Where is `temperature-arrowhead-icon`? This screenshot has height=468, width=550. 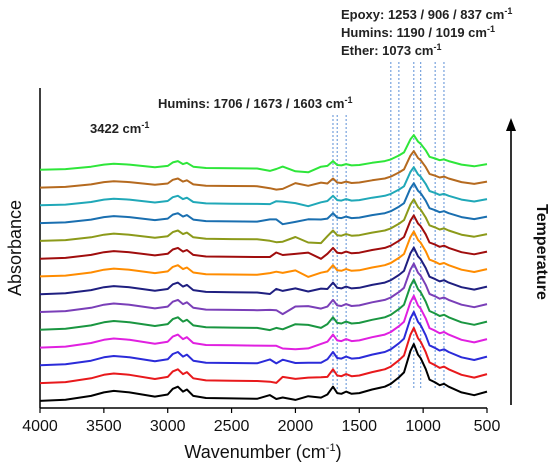 temperature-arrowhead-icon is located at coordinates (511, 124).